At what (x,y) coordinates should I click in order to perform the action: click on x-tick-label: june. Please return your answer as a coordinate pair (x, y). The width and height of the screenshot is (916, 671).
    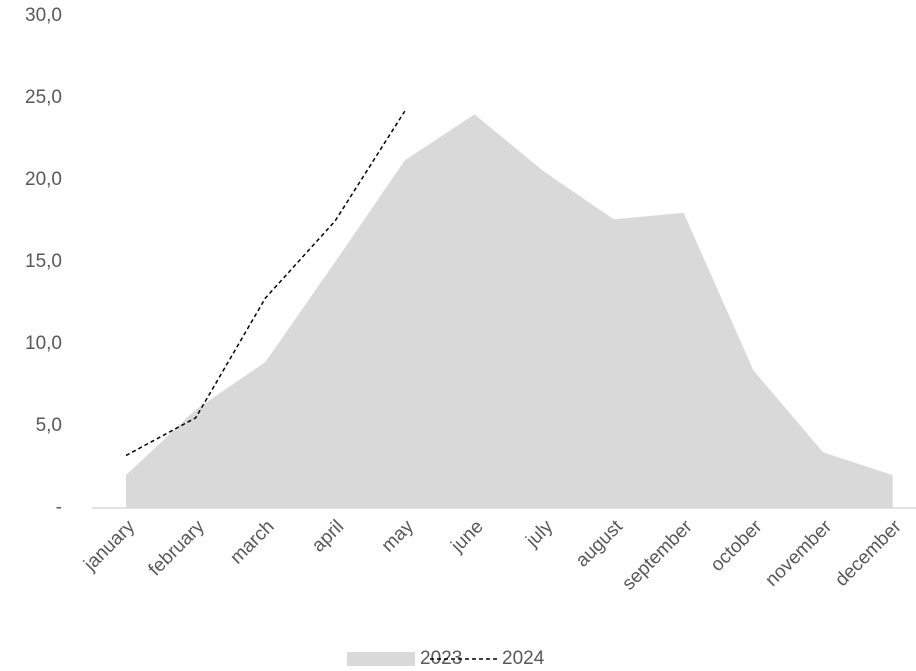
    Looking at the image, I should click on (467, 536).